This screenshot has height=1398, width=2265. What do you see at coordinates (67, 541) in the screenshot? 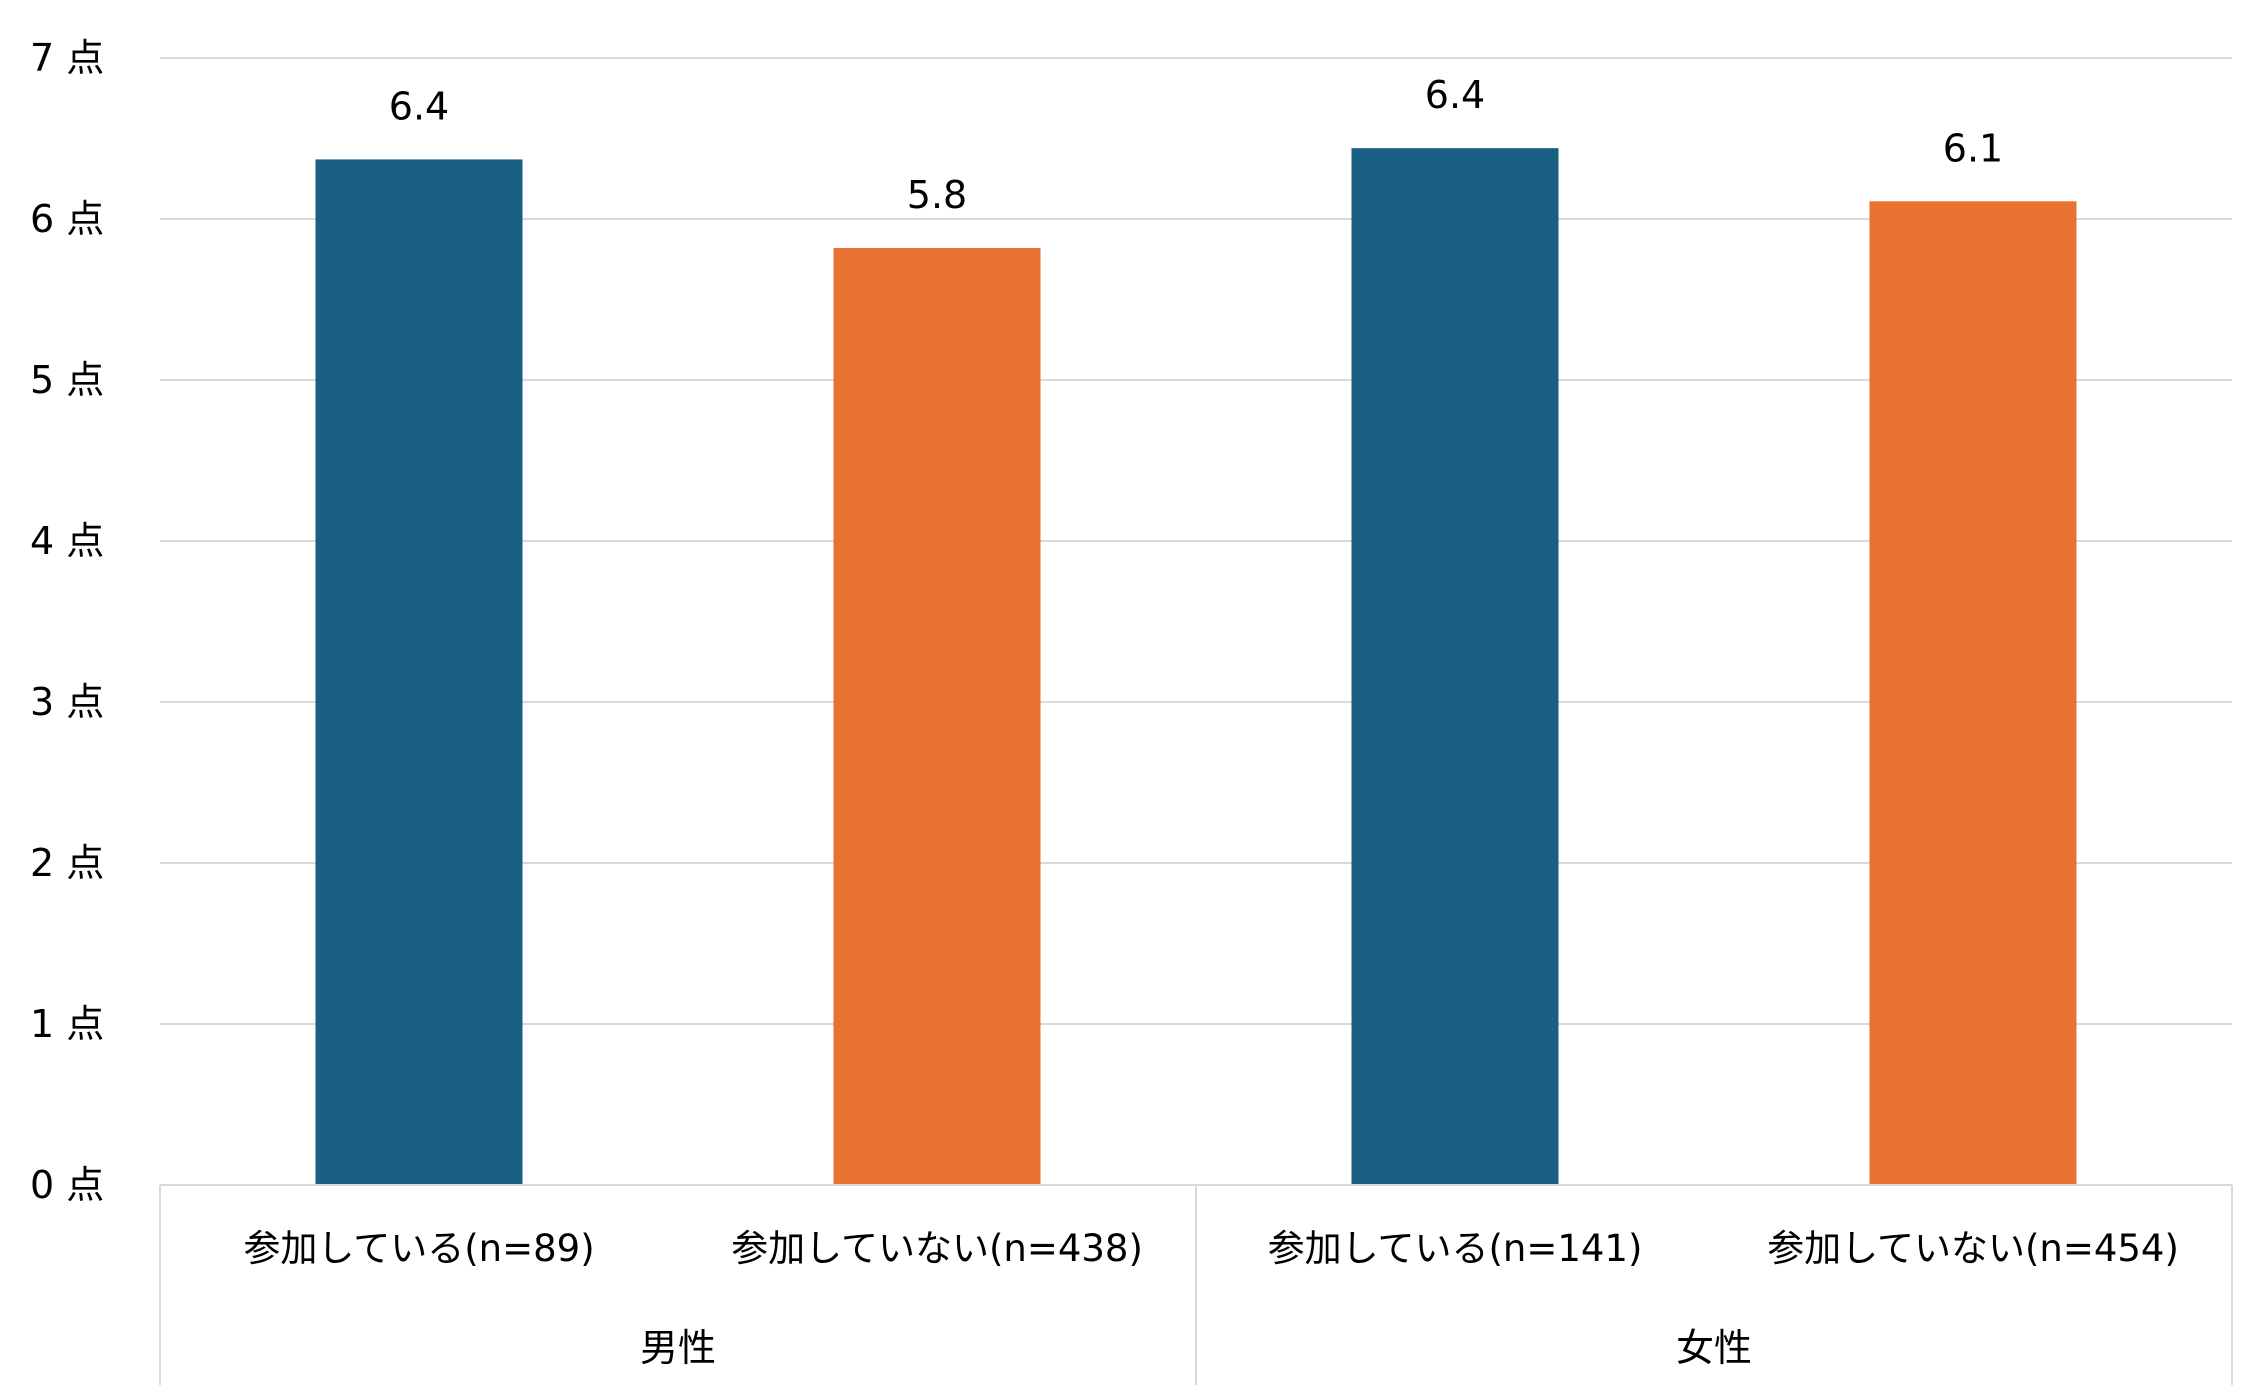
I see `y-tick-label: 4 点` at bounding box center [67, 541].